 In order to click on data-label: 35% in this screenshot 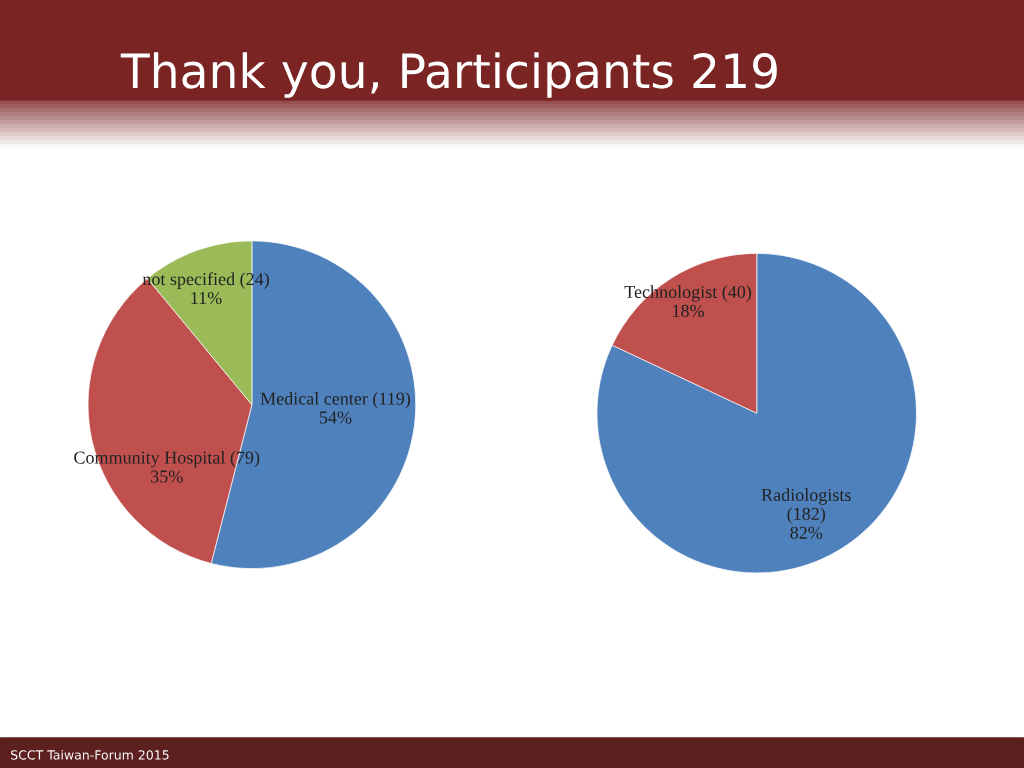, I will do `click(167, 476)`.